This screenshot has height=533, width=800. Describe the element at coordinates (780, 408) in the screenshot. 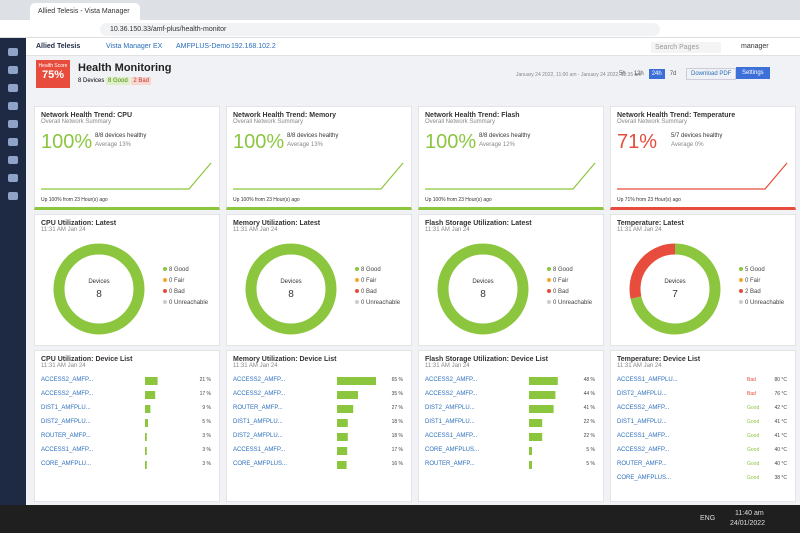

I see `value-label: 42 °C` at that location.